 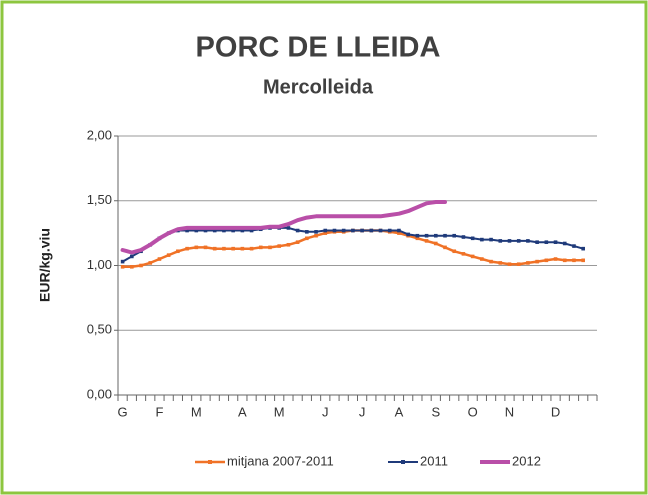 What do you see at coordinates (434, 460) in the screenshot?
I see `legend-label: 2011` at bounding box center [434, 460].